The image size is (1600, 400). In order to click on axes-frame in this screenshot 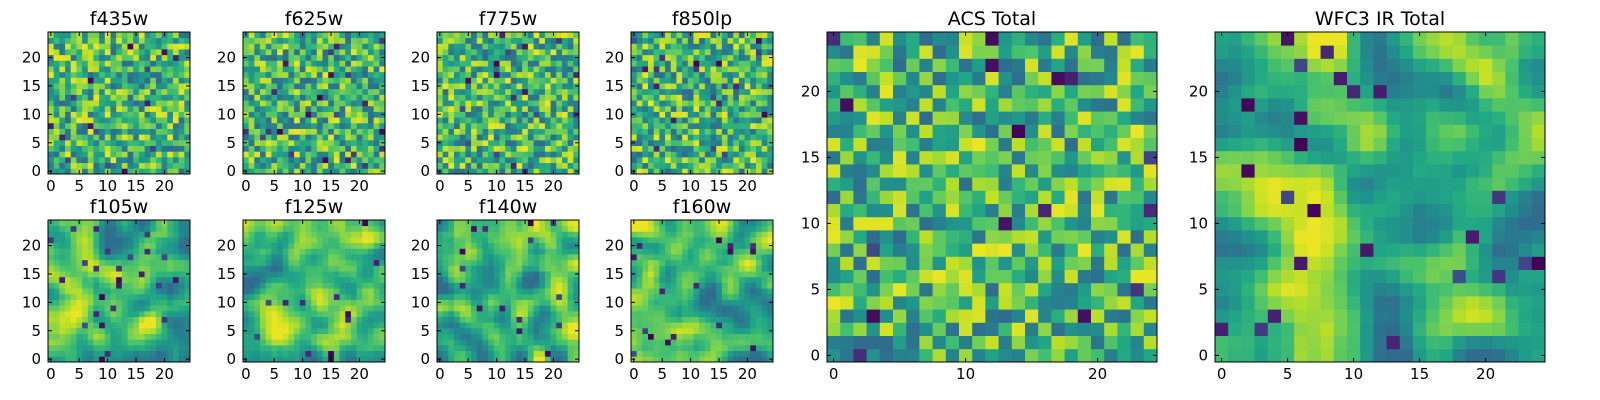, I will do `click(508, 103)`.